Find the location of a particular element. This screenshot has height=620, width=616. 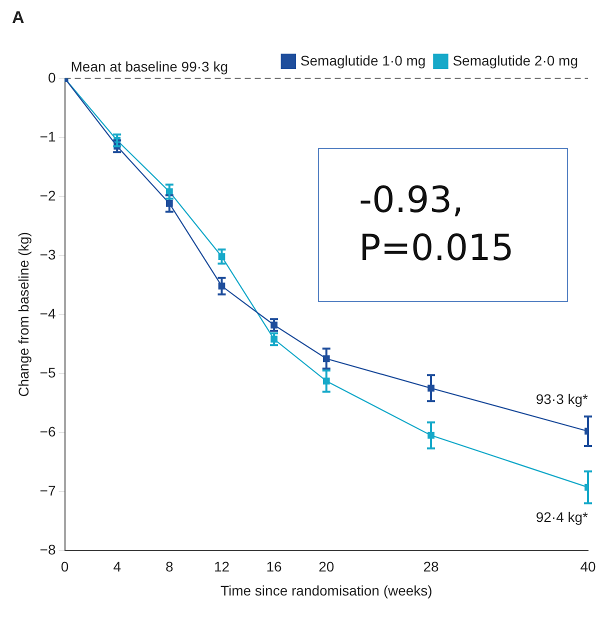

y-tick-label: −6 is located at coordinates (48, 431).